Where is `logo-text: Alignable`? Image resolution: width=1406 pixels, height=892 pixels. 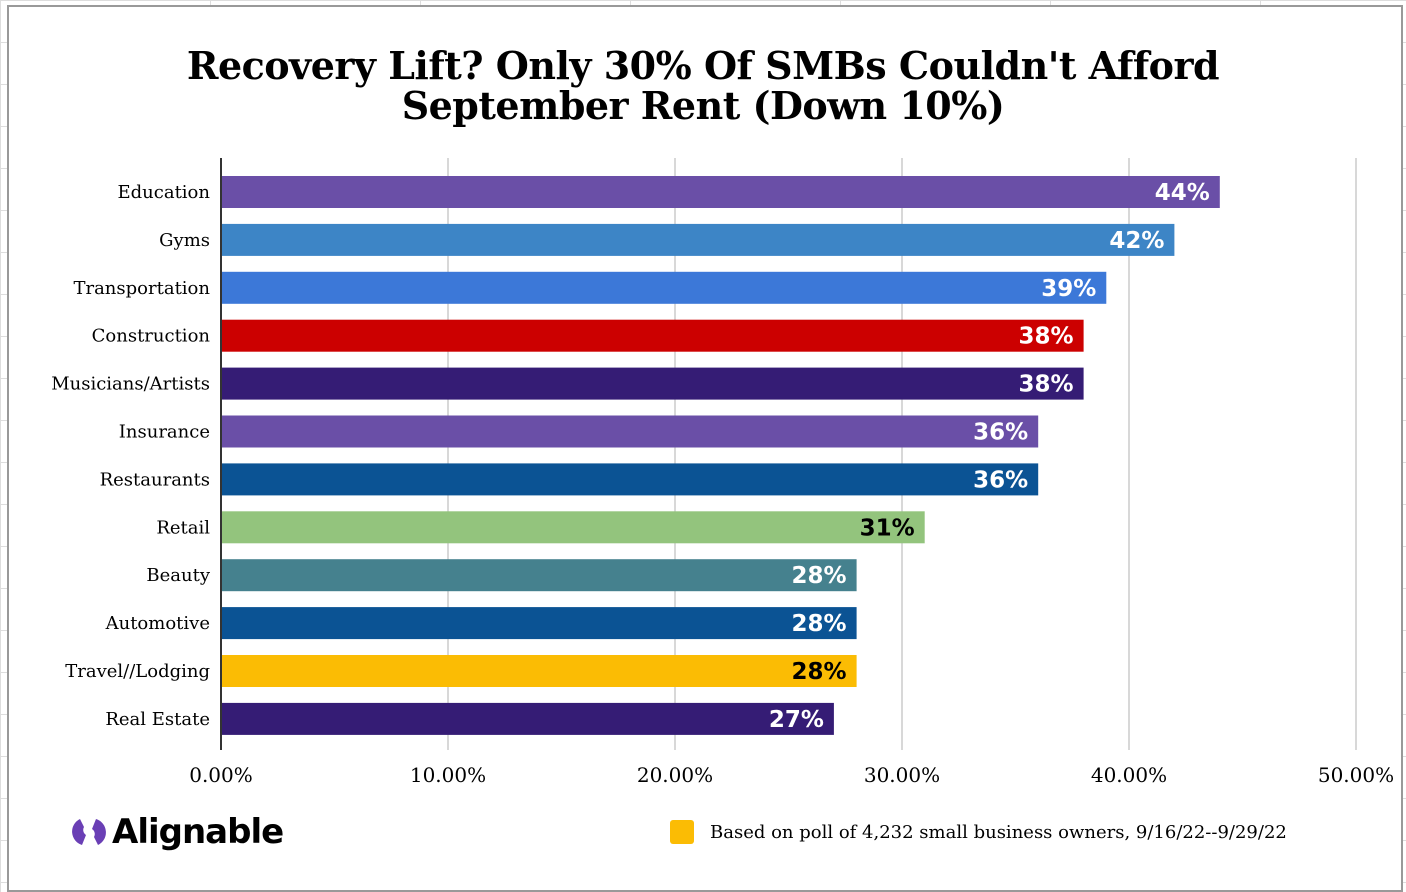
logo-text: Alignable is located at coordinates (198, 832).